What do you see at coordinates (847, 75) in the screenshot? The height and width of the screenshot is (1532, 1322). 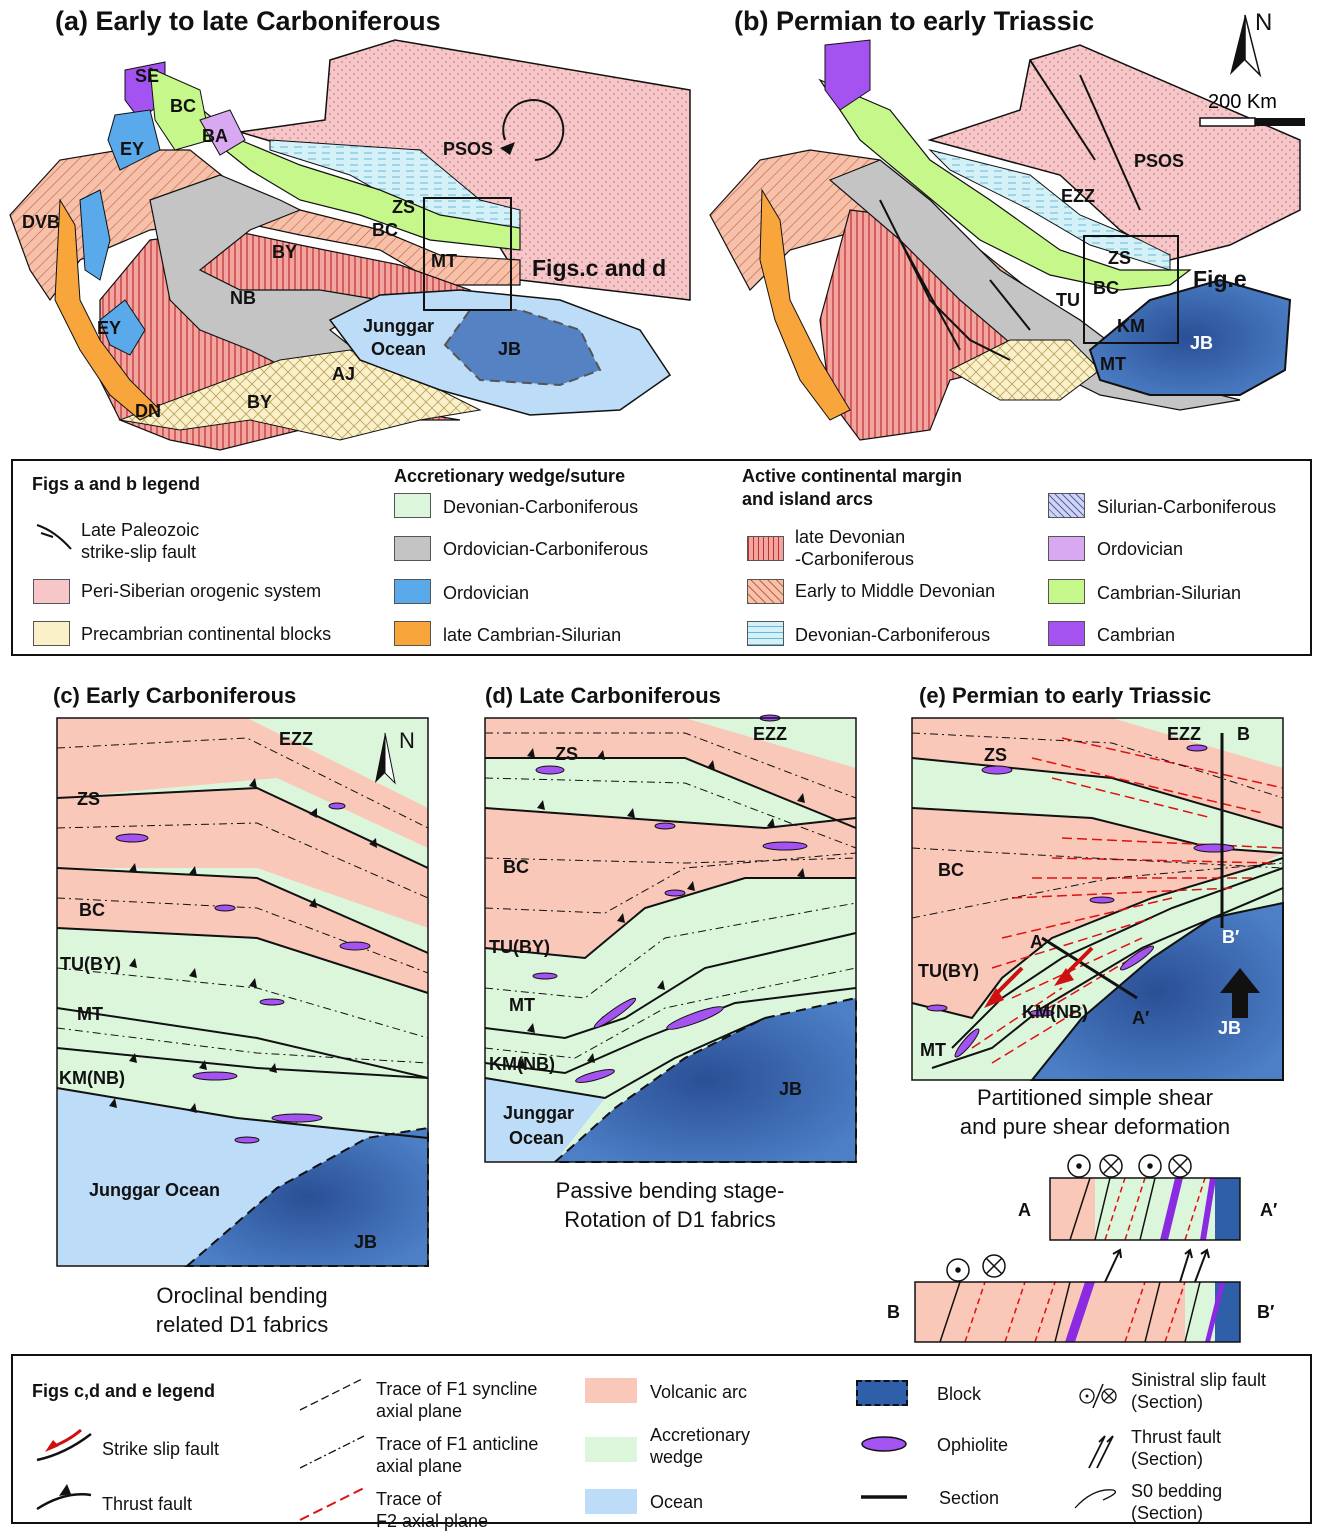 I see `se-region-b` at bounding box center [847, 75].